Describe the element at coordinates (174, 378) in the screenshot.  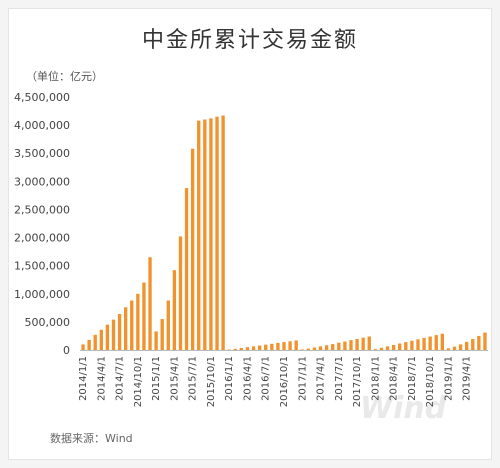
I see `x-tick-label: 2015/4/1` at that location.